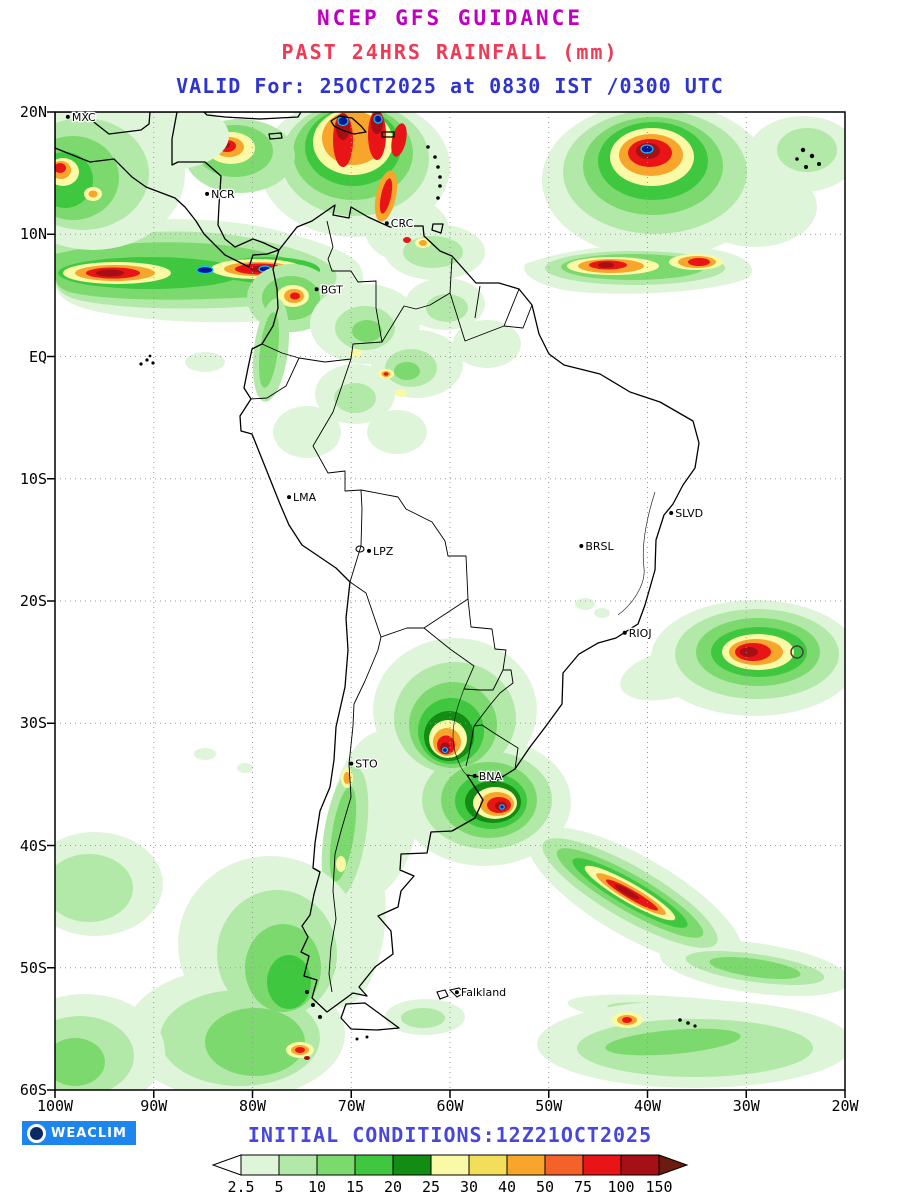  I want to click on station-label: LMA, so click(305, 497).